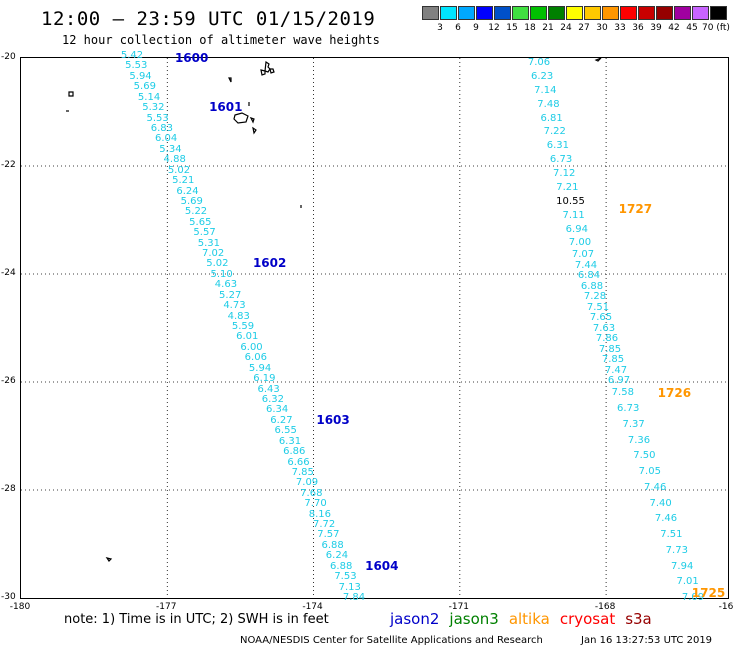 Image resolution: width=740 pixels, height=650 pixels. Describe the element at coordinates (649, 471) in the screenshot. I see `wave-height-east: 7.05` at that location.